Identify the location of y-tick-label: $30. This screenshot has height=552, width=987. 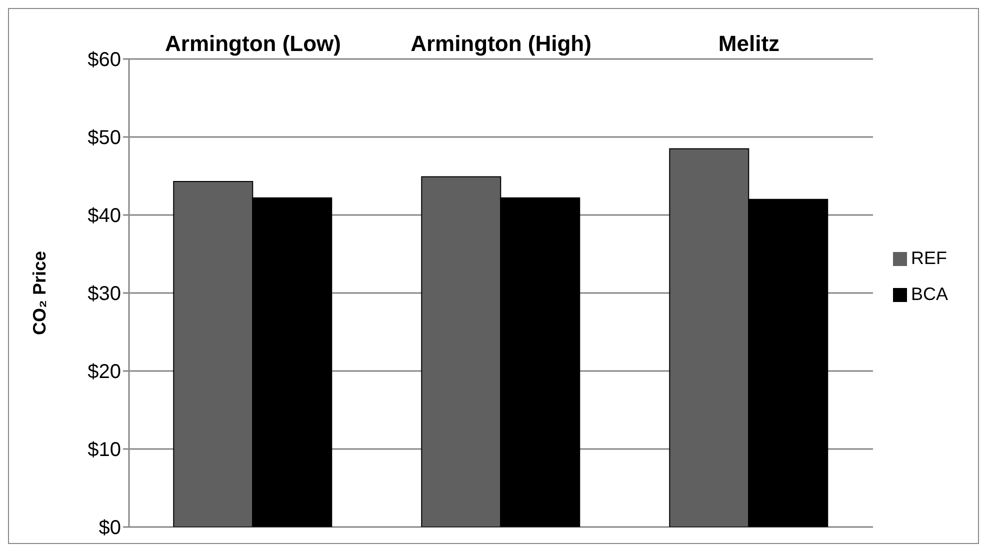
(104, 294).